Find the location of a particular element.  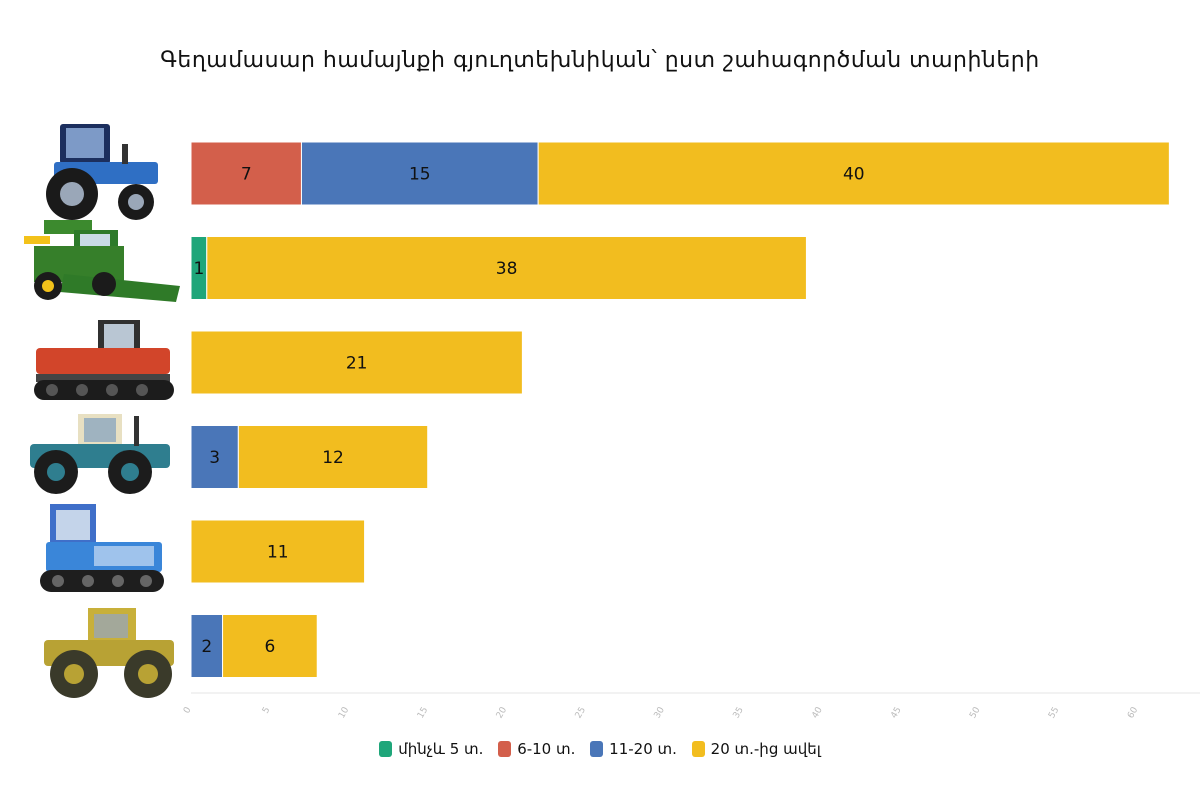

wheeled-tractor-teal-icon is located at coordinates (100, 454).